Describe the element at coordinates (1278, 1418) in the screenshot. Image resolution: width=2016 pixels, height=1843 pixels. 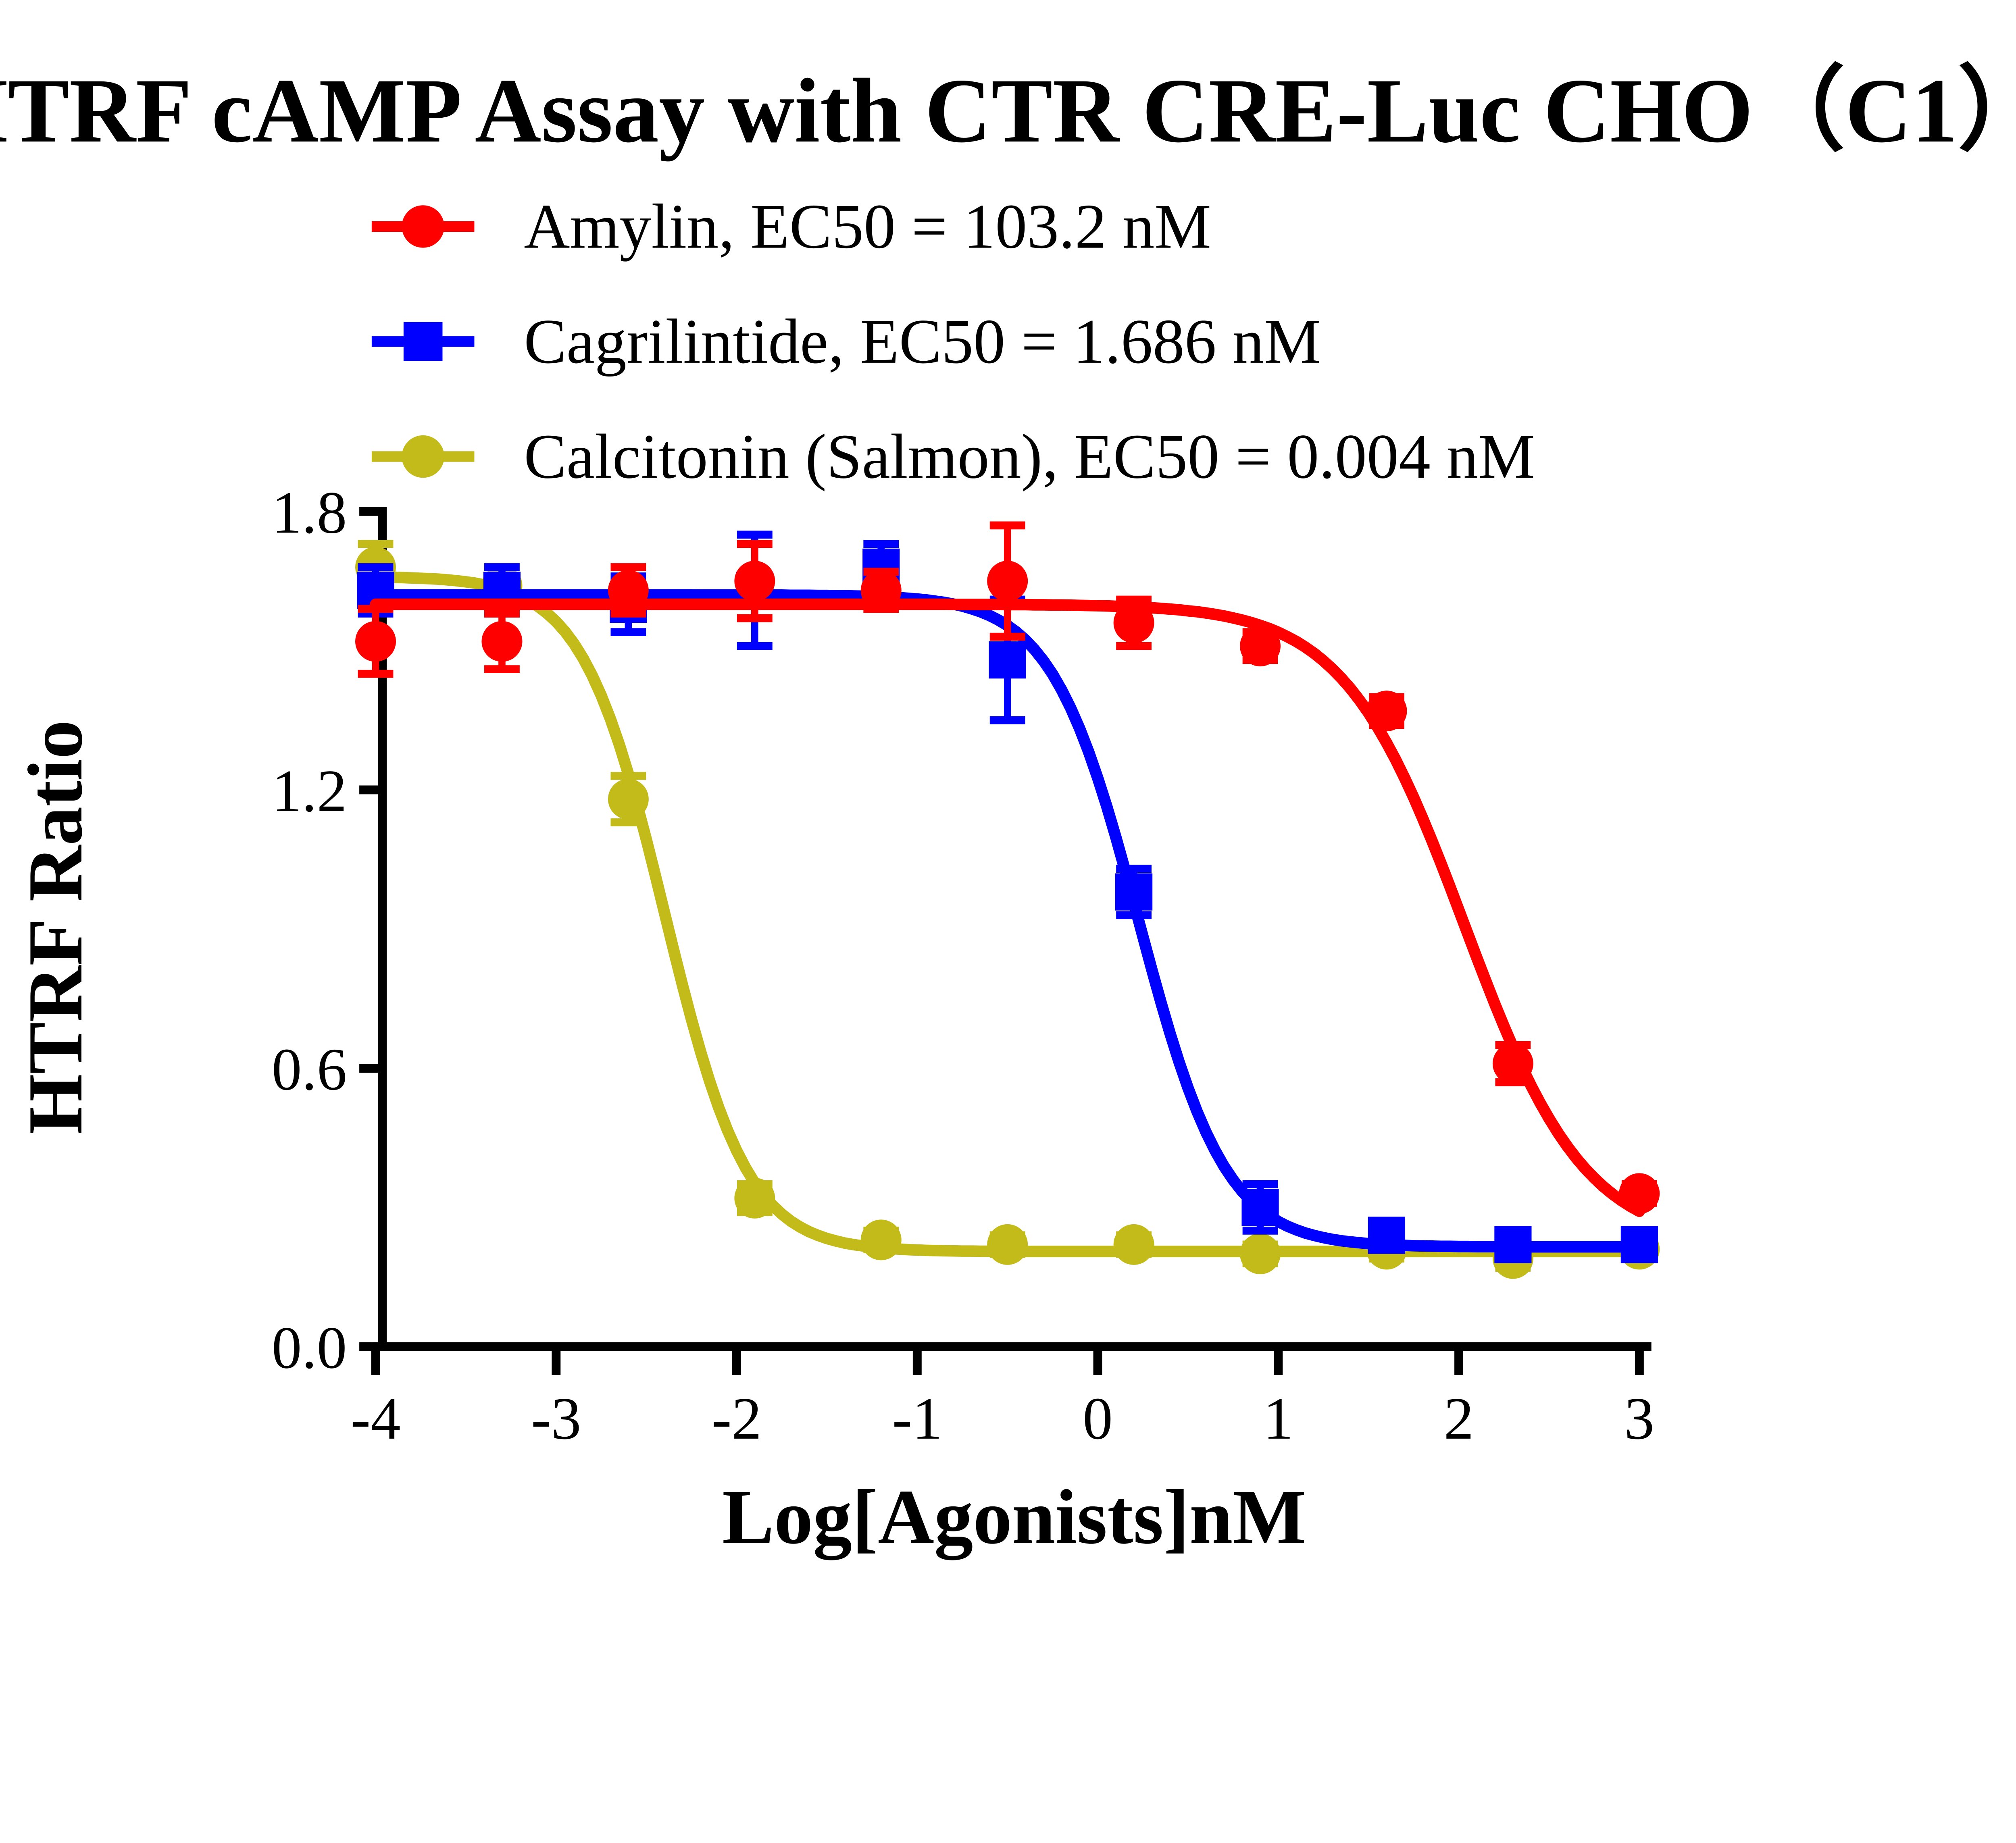
I see `x-tick-label: 1` at that location.